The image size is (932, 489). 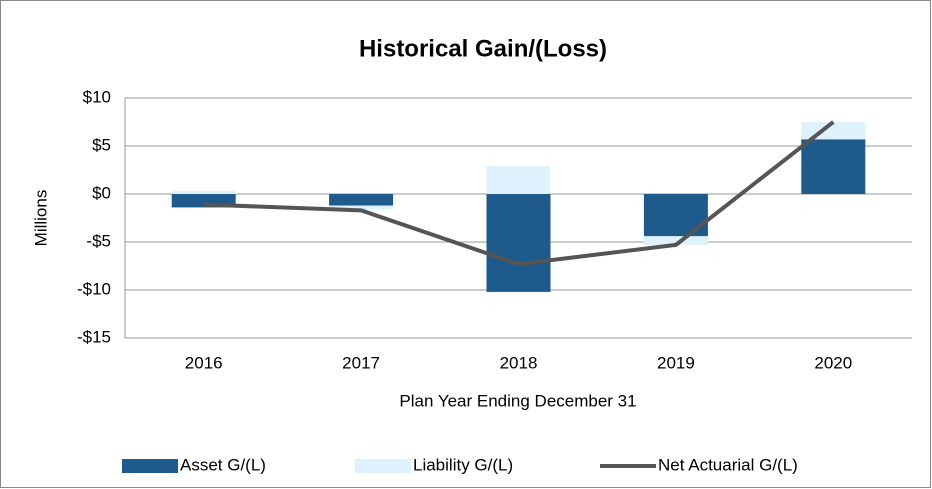 What do you see at coordinates (223, 464) in the screenshot?
I see `legend-label: Asset G/(L)` at bounding box center [223, 464].